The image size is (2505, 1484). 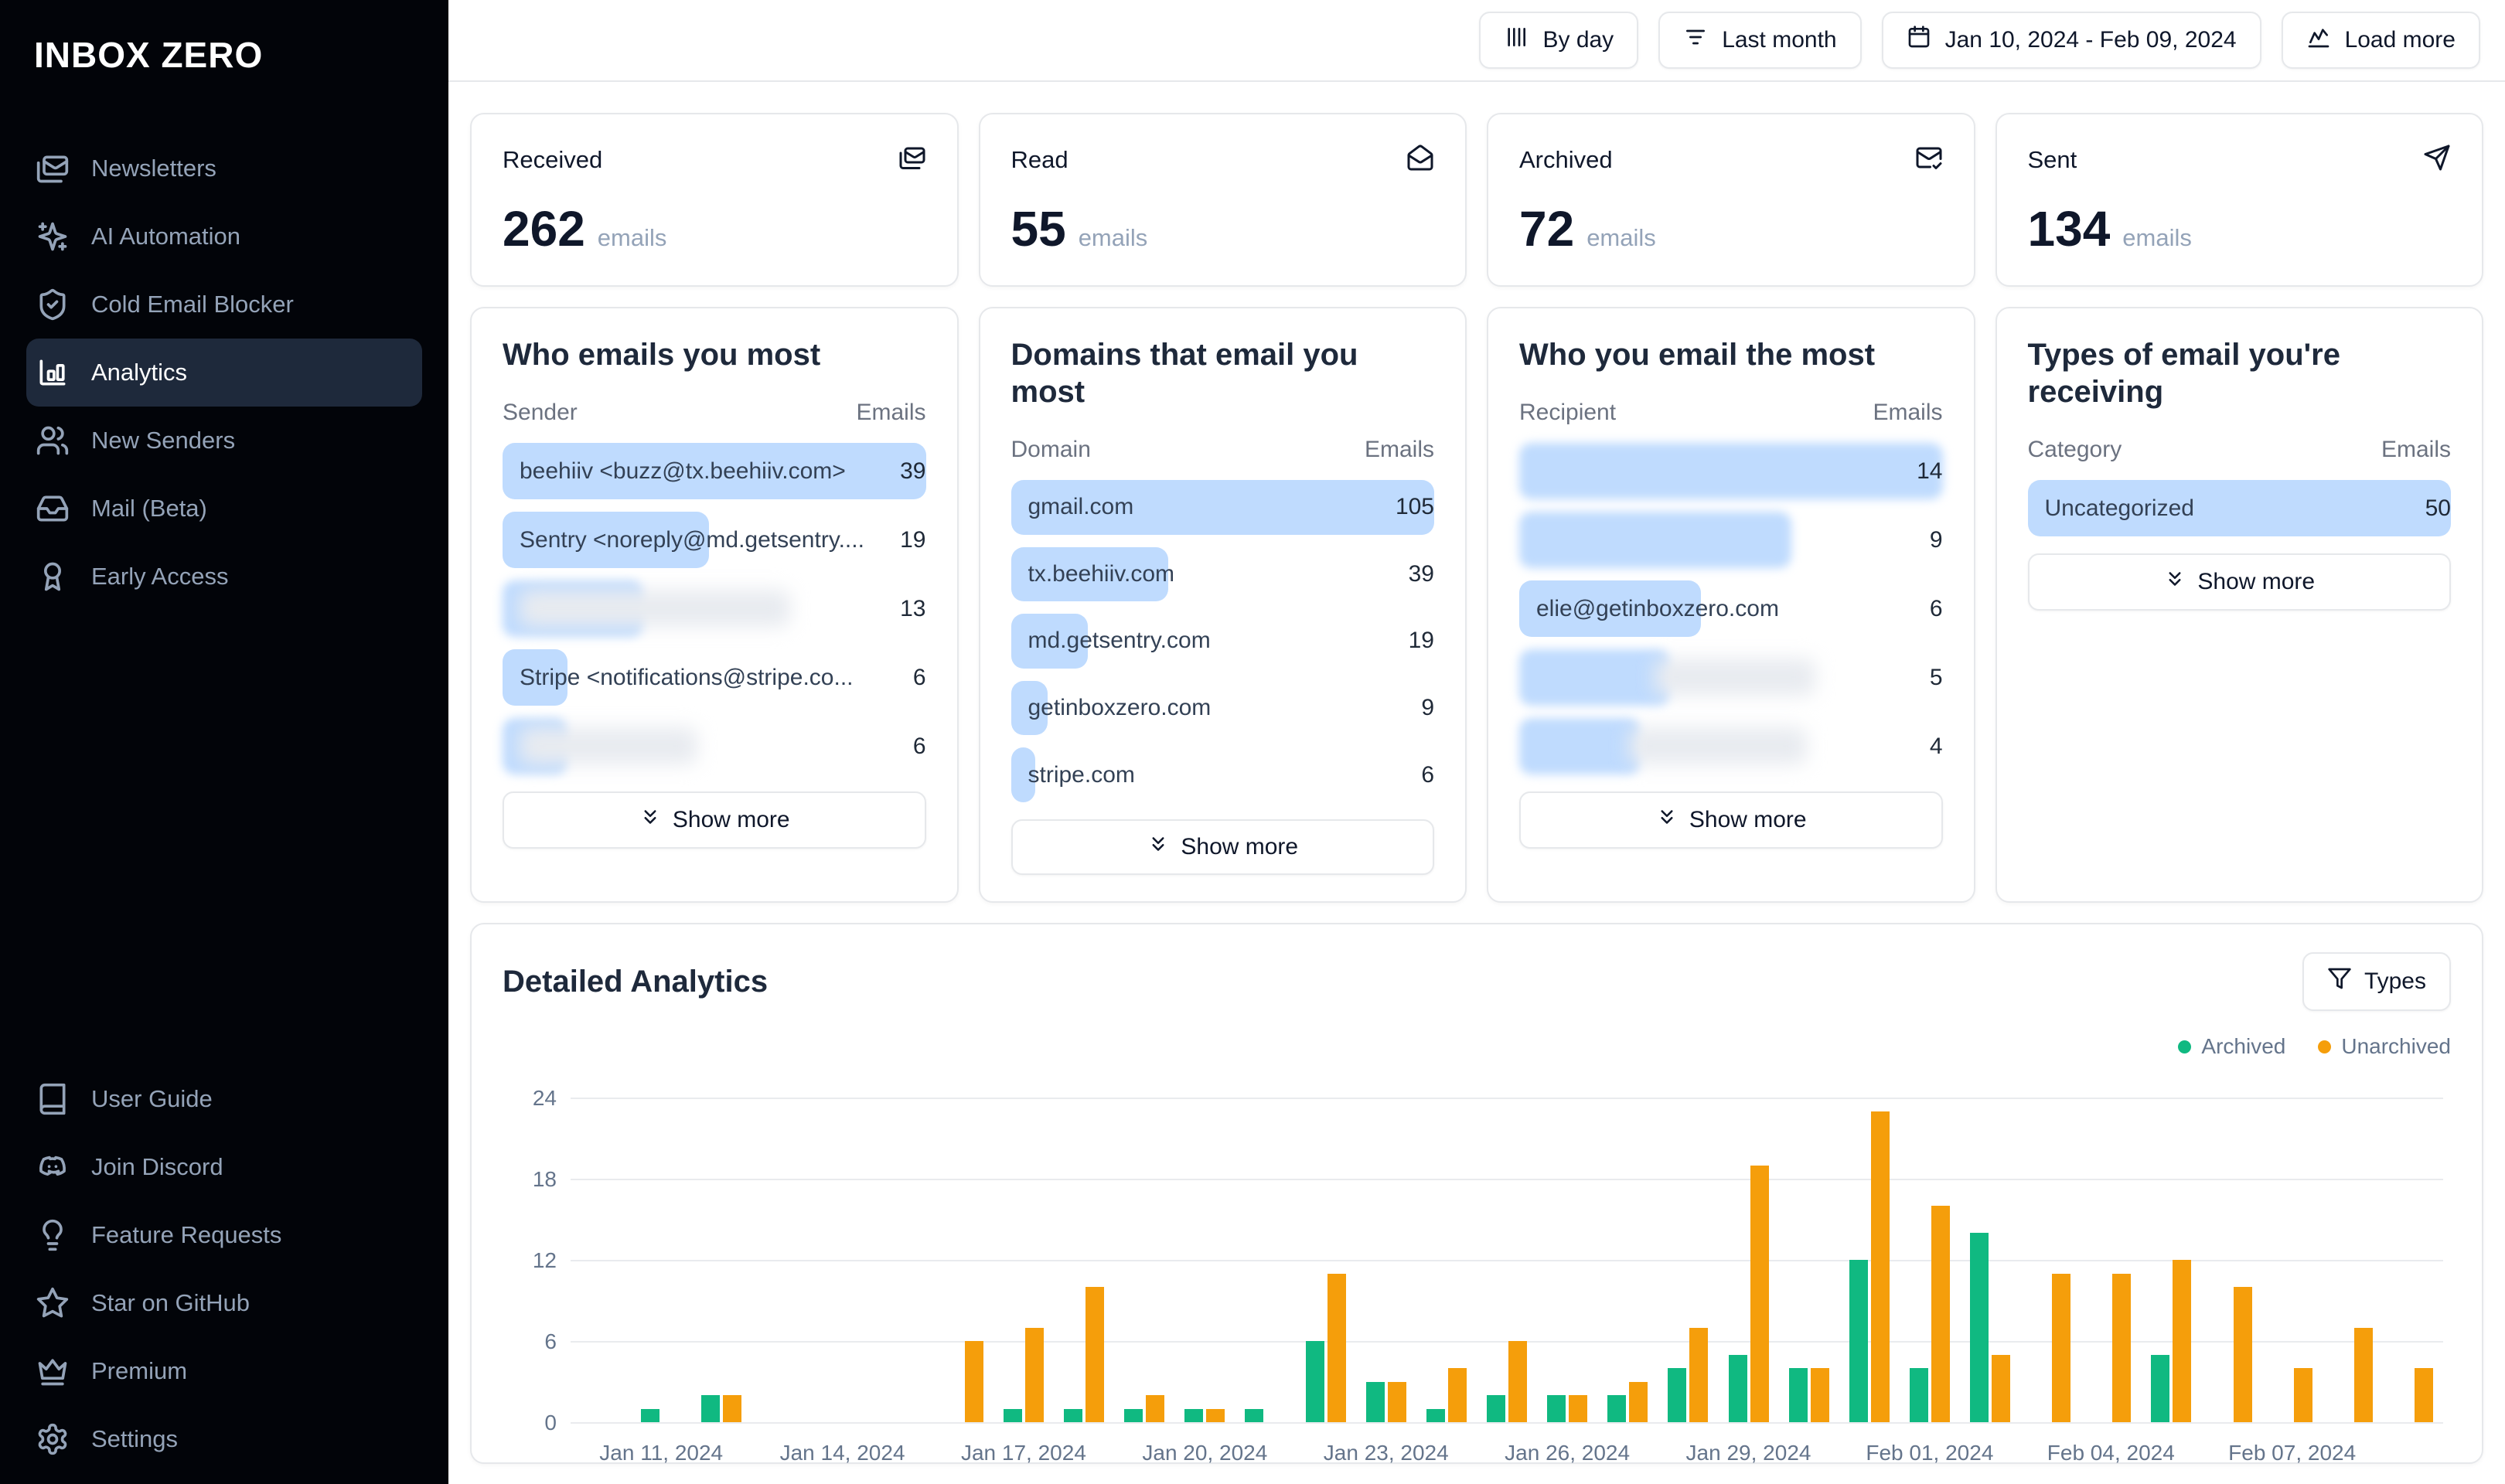 I want to click on sidebar-item-cold-email-blocker: Cold Email Blocker, so click(x=224, y=305).